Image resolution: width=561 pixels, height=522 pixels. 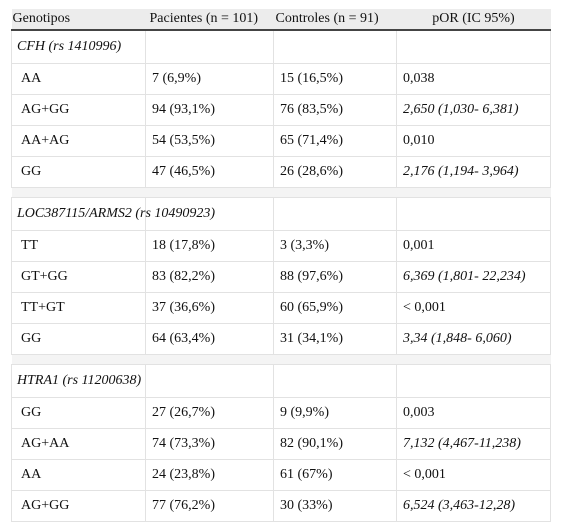 What do you see at coordinates (335, 308) in the screenshot?
I see `controls-cell: 60 (65,9%)` at bounding box center [335, 308].